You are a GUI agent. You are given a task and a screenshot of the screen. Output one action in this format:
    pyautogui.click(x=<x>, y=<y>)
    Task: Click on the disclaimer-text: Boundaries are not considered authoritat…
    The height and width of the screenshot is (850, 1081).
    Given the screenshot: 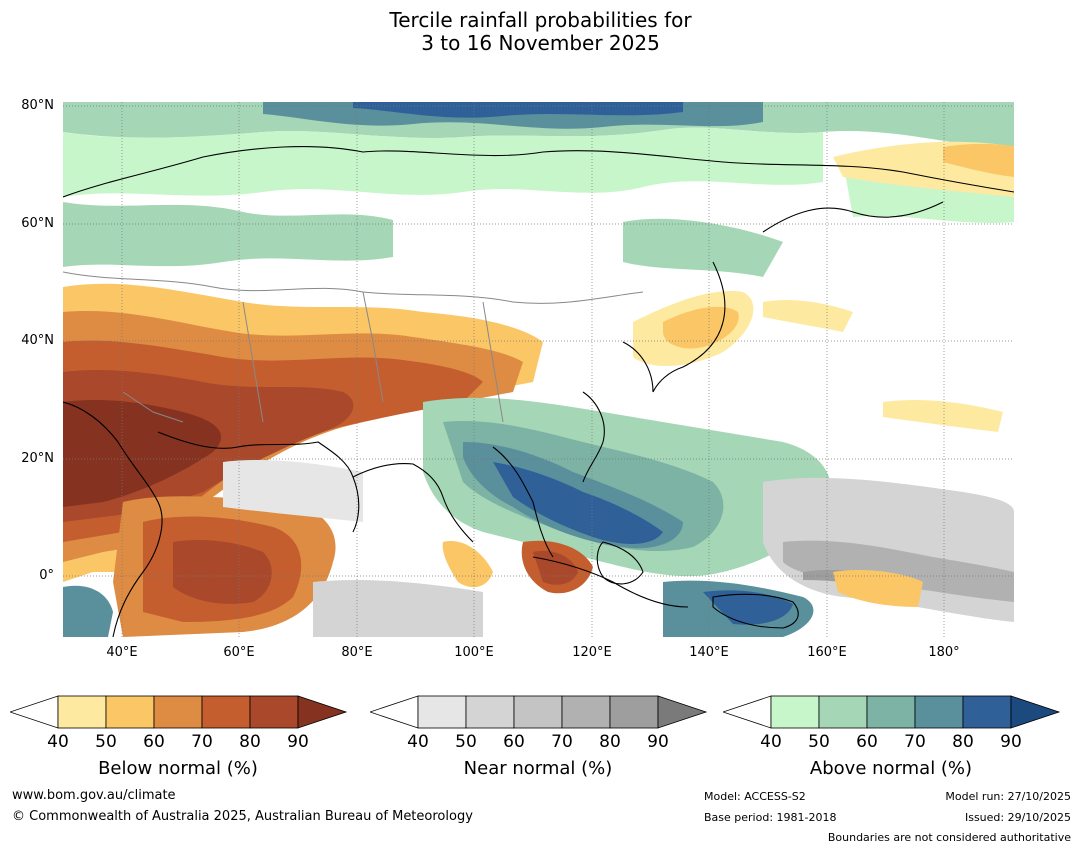 What is the action you would take?
    pyautogui.click(x=949, y=837)
    